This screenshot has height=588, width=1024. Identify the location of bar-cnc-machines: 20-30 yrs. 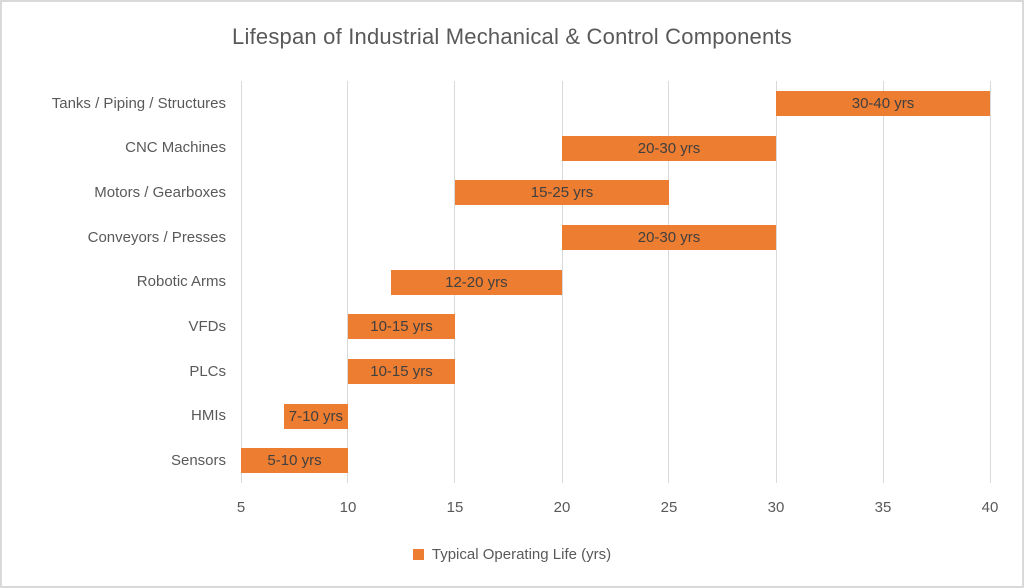
(669, 148).